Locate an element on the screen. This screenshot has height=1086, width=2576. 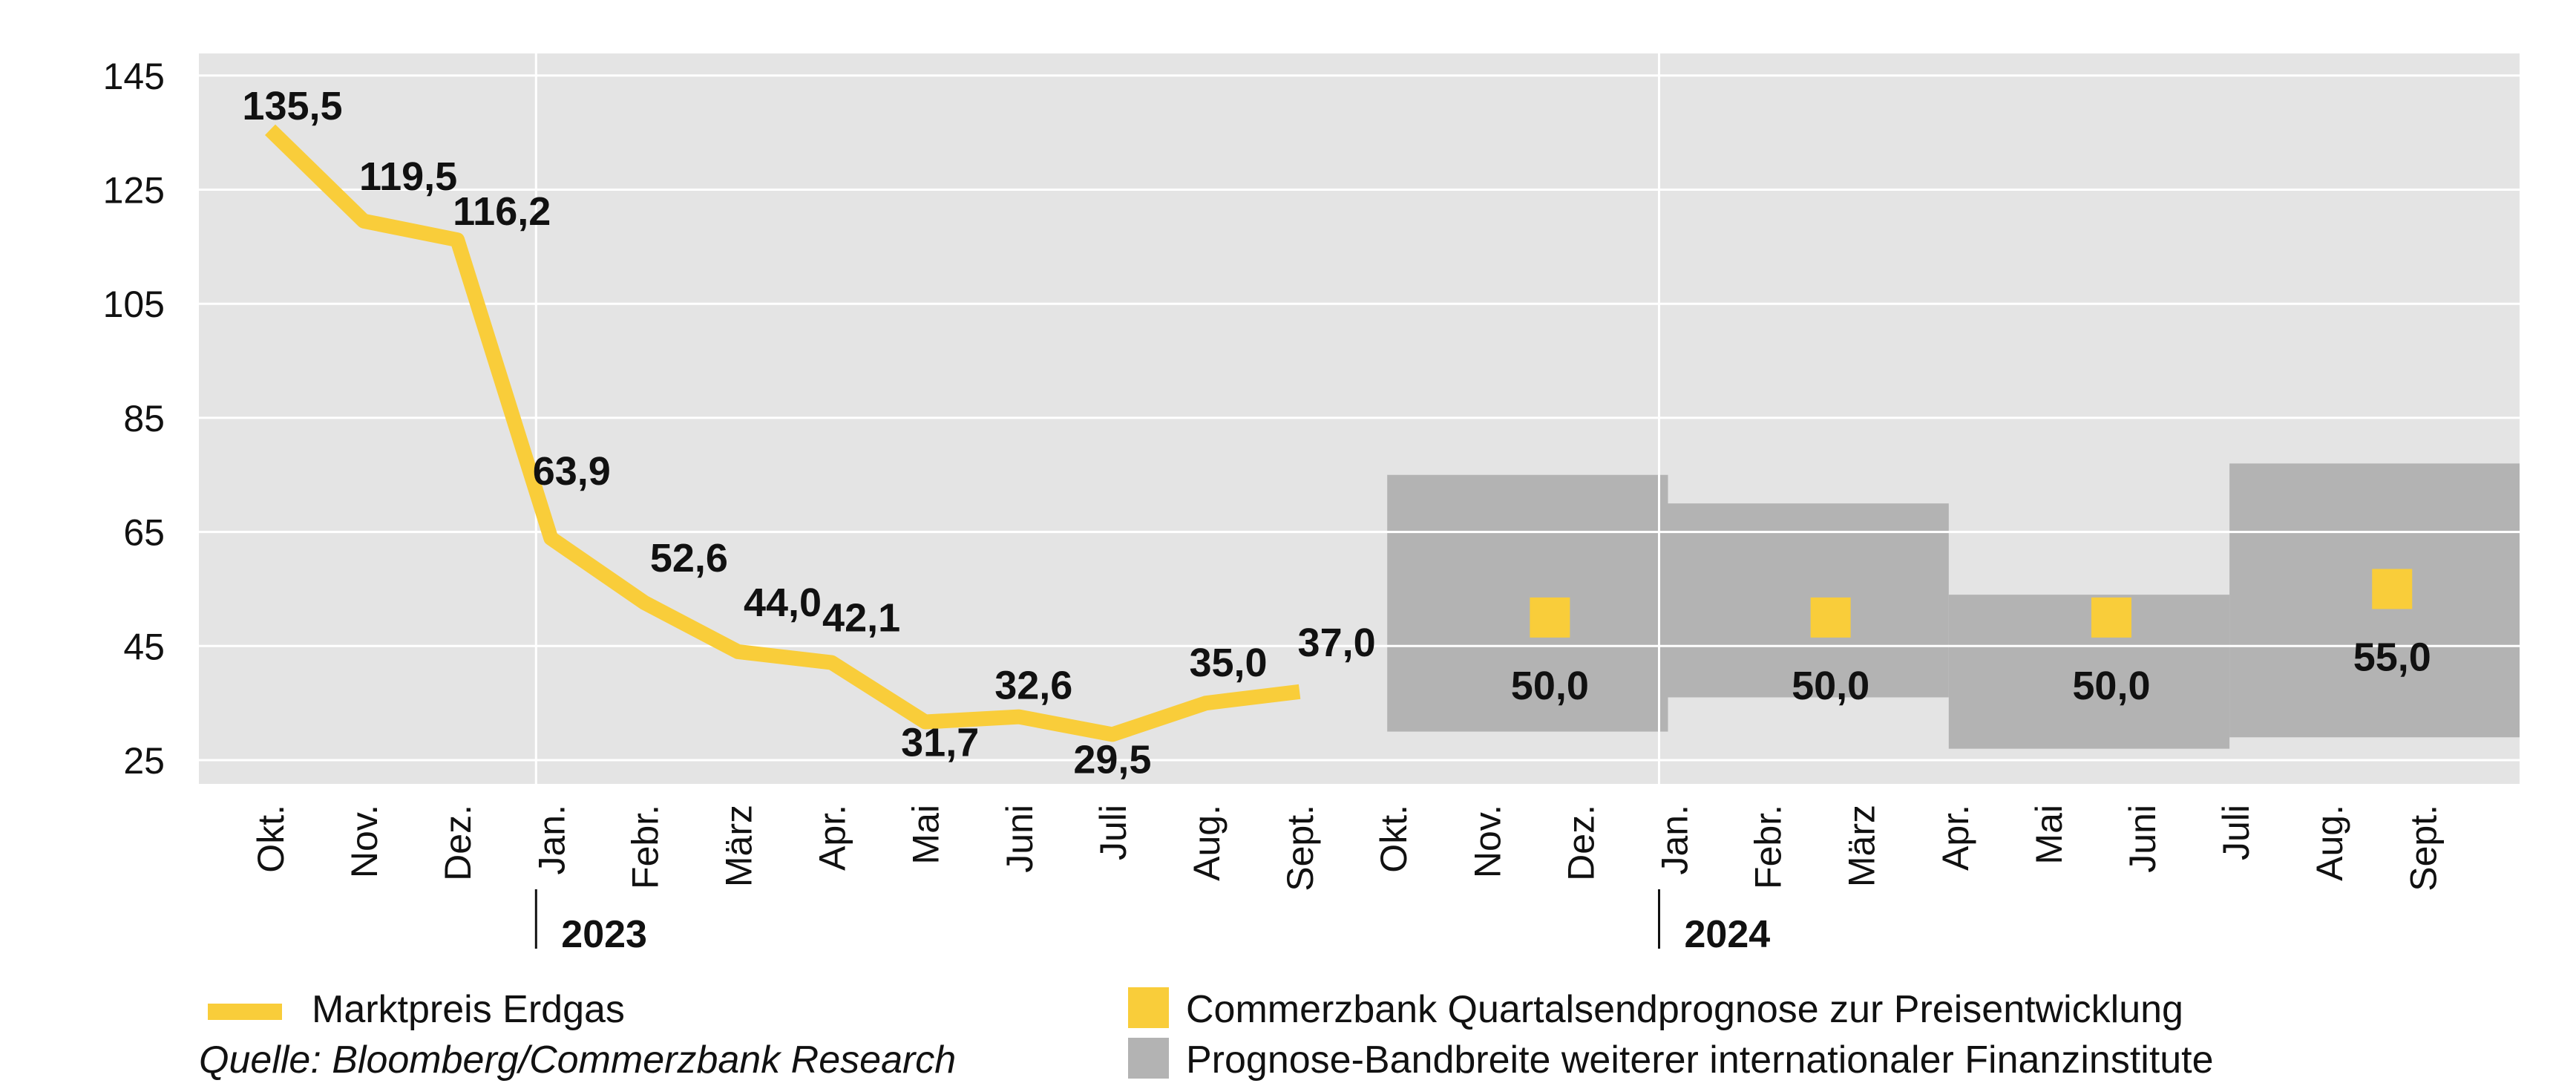
legend-forecast-swatch is located at coordinates (1148, 1007).